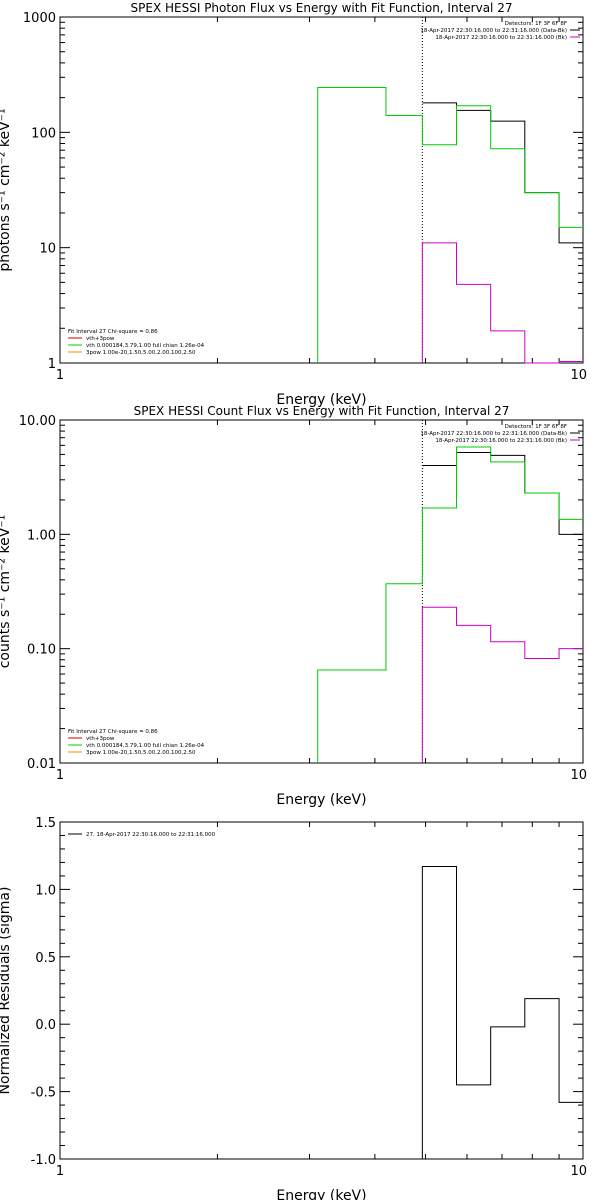  Describe the element at coordinates (43, 1160) in the screenshot. I see `y-tick-label: -1.0` at that location.